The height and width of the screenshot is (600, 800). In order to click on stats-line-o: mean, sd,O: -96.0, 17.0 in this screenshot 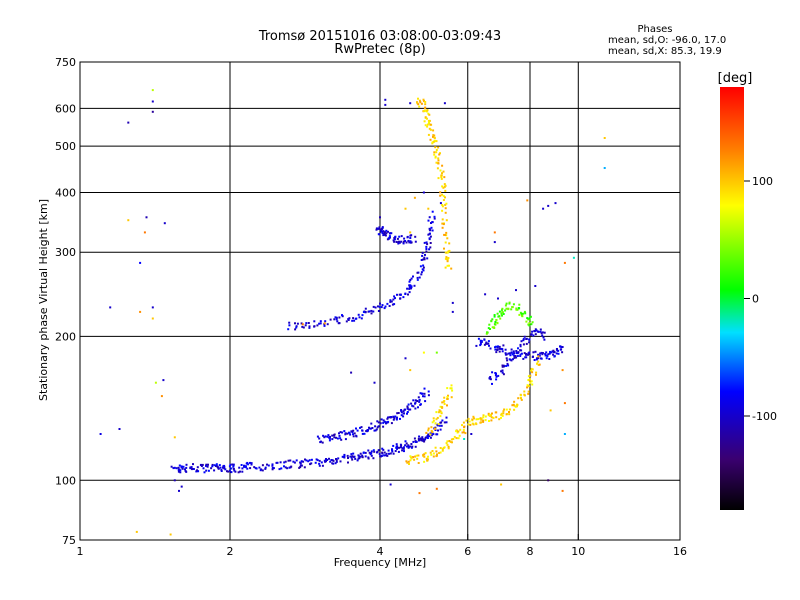, I will do `click(667, 40)`.